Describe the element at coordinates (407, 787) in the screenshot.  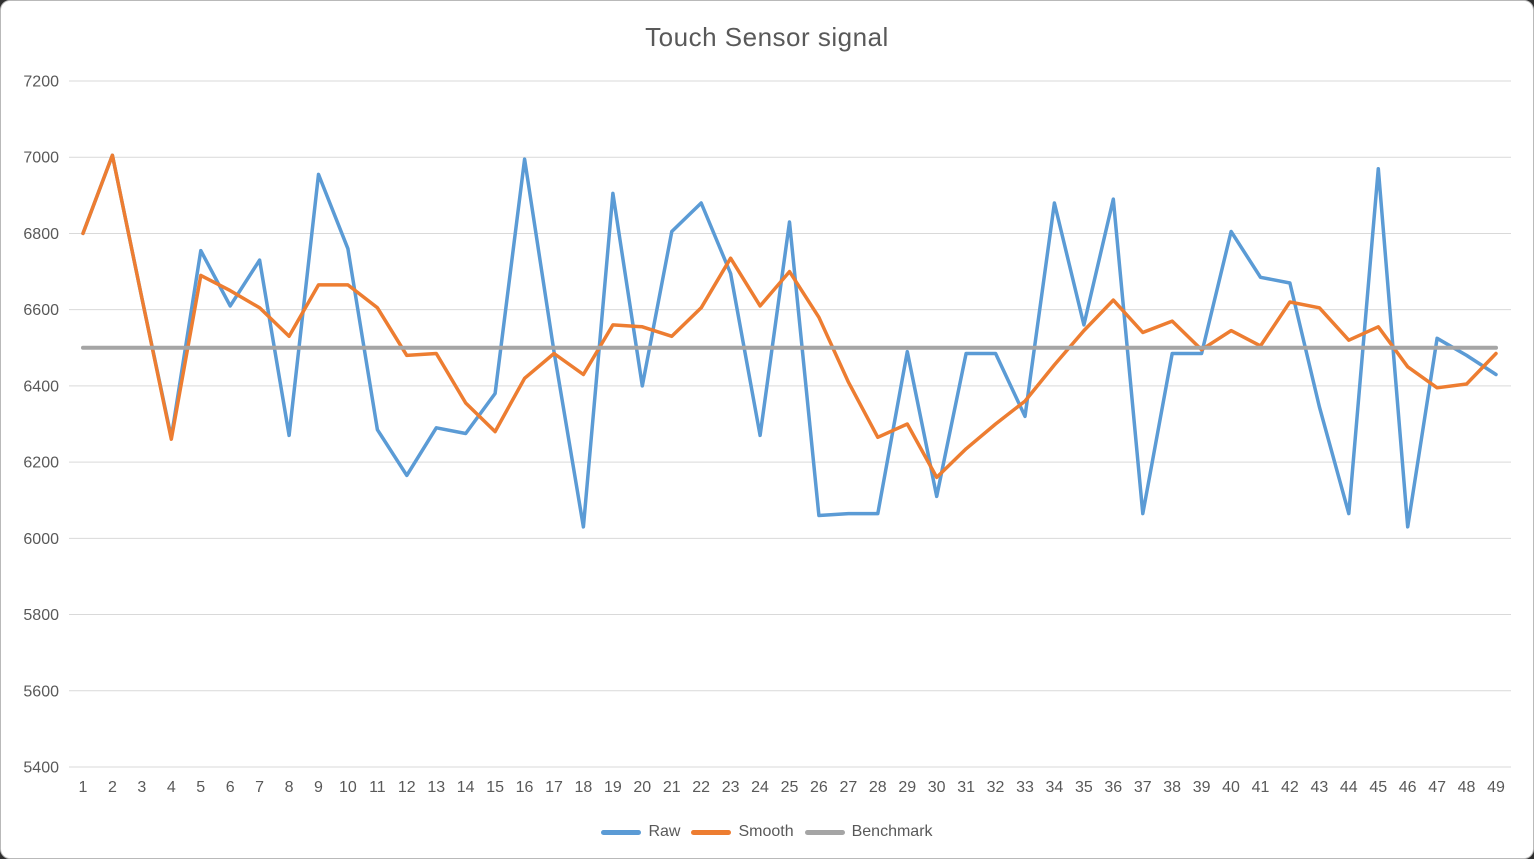
I see `x-axis-tick-label: 12` at that location.